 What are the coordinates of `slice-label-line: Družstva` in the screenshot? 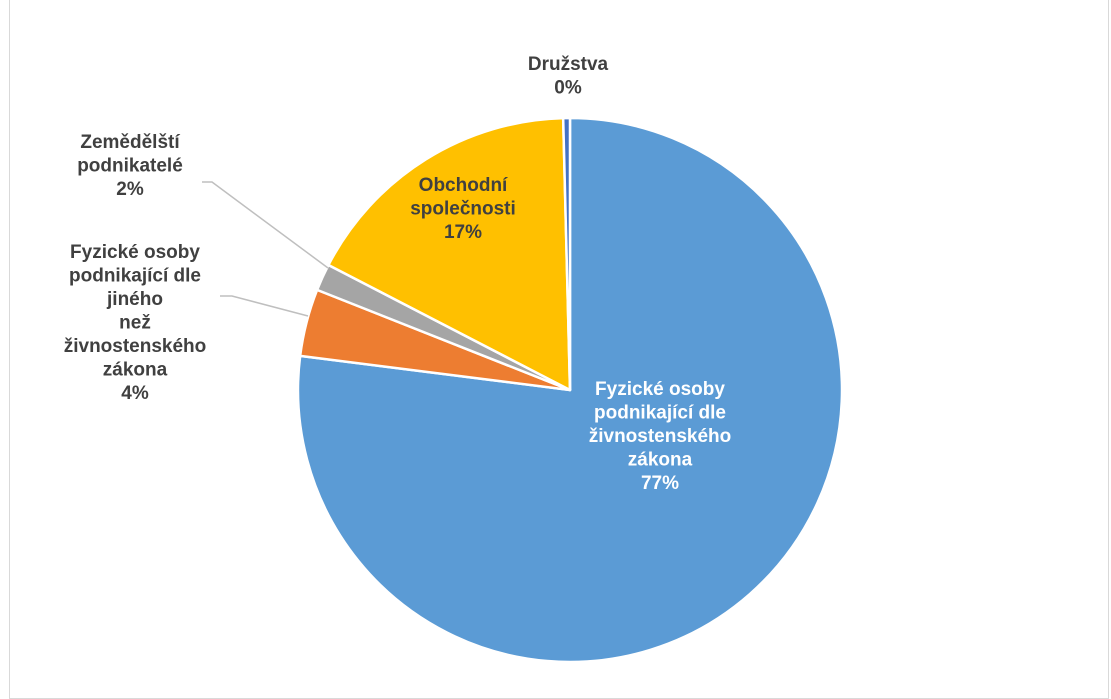 It's located at (568, 64).